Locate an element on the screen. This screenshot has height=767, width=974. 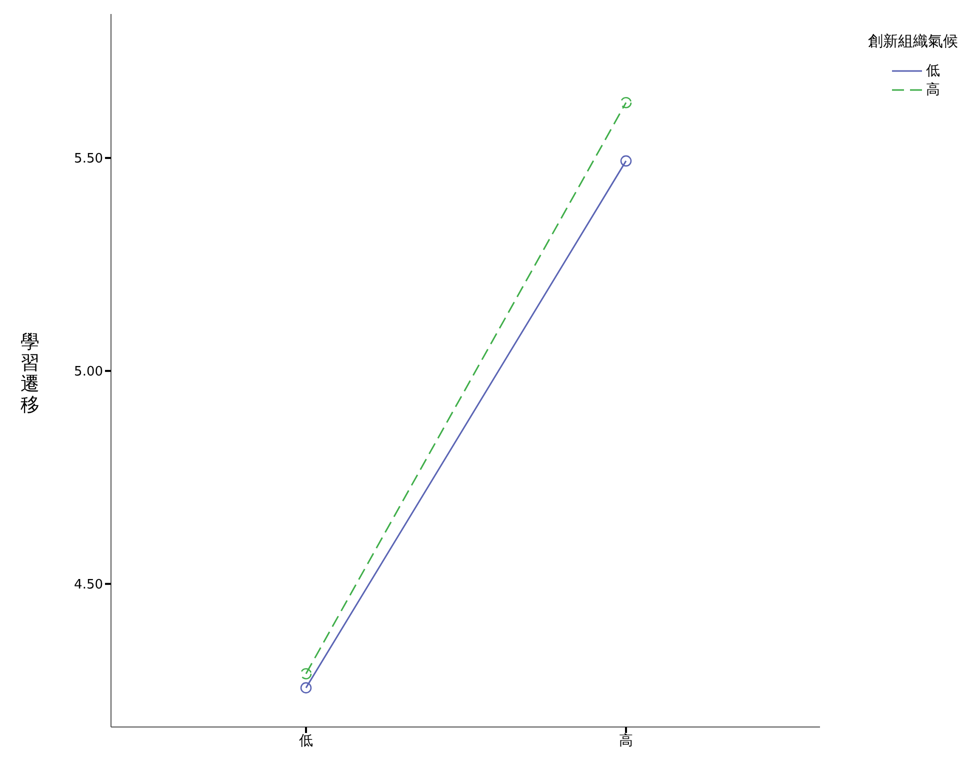
legend-title: 創新組織氣候 is located at coordinates (913, 41).